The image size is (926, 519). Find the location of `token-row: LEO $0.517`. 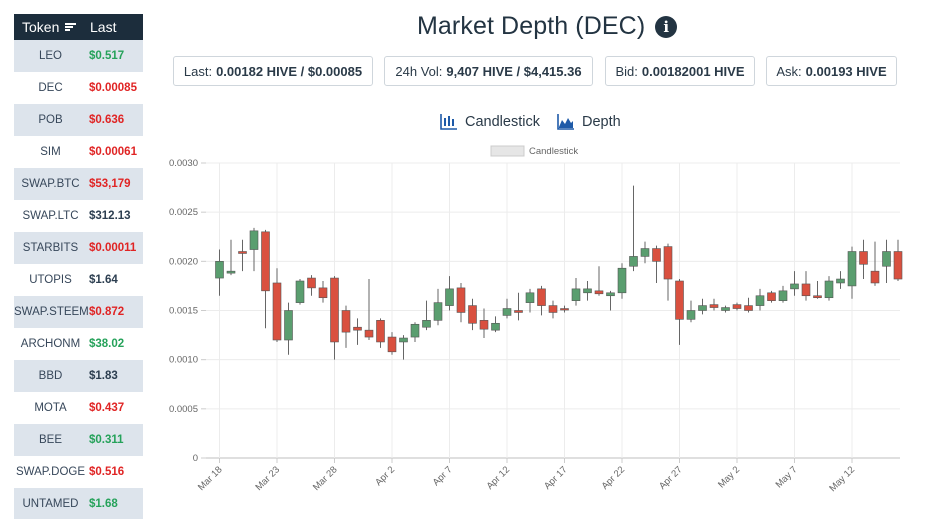

token-row: LEO $0.517 is located at coordinates (78, 56).